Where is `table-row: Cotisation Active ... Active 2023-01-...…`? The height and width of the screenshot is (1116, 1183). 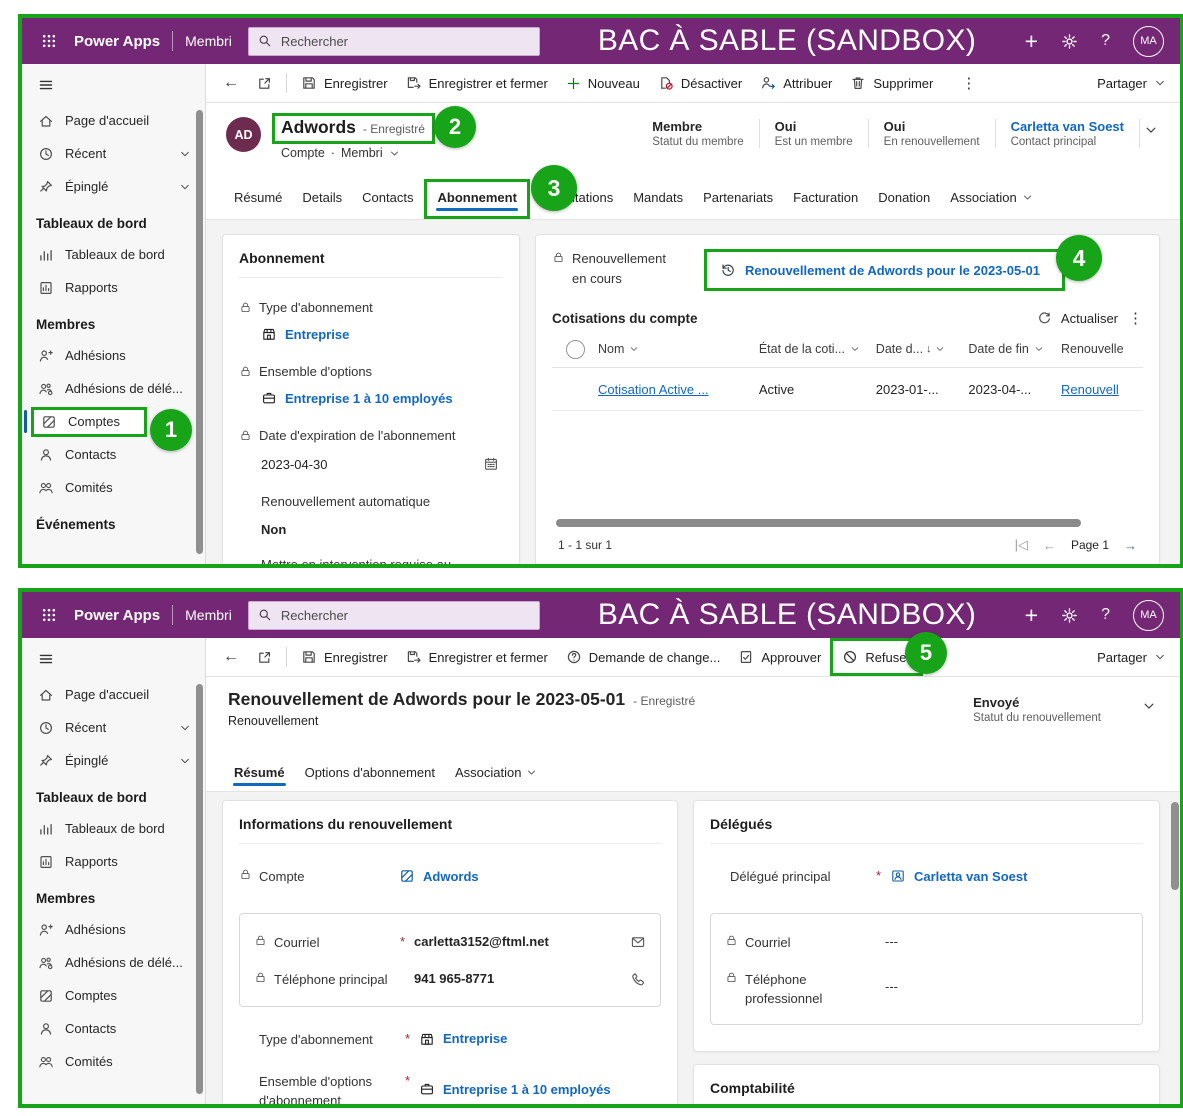
table-row: Cotisation Active ... Active 2023-01-...… is located at coordinates (847, 389).